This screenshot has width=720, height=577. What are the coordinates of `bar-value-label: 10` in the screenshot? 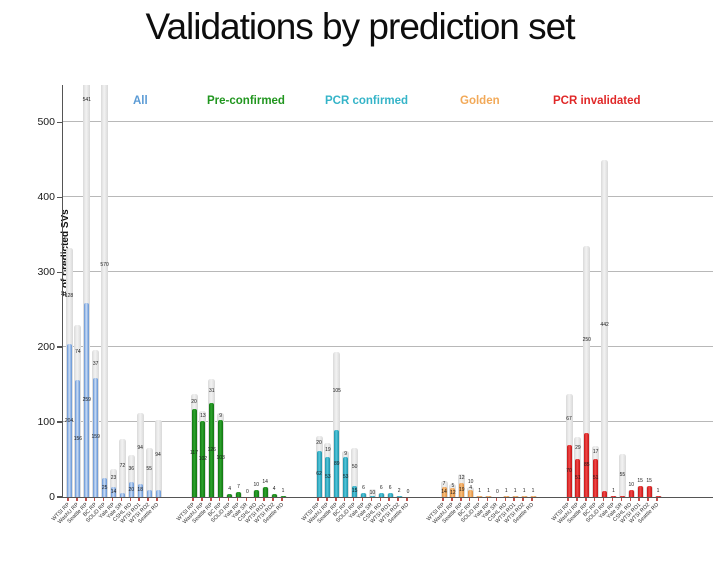 It's located at (256, 484).